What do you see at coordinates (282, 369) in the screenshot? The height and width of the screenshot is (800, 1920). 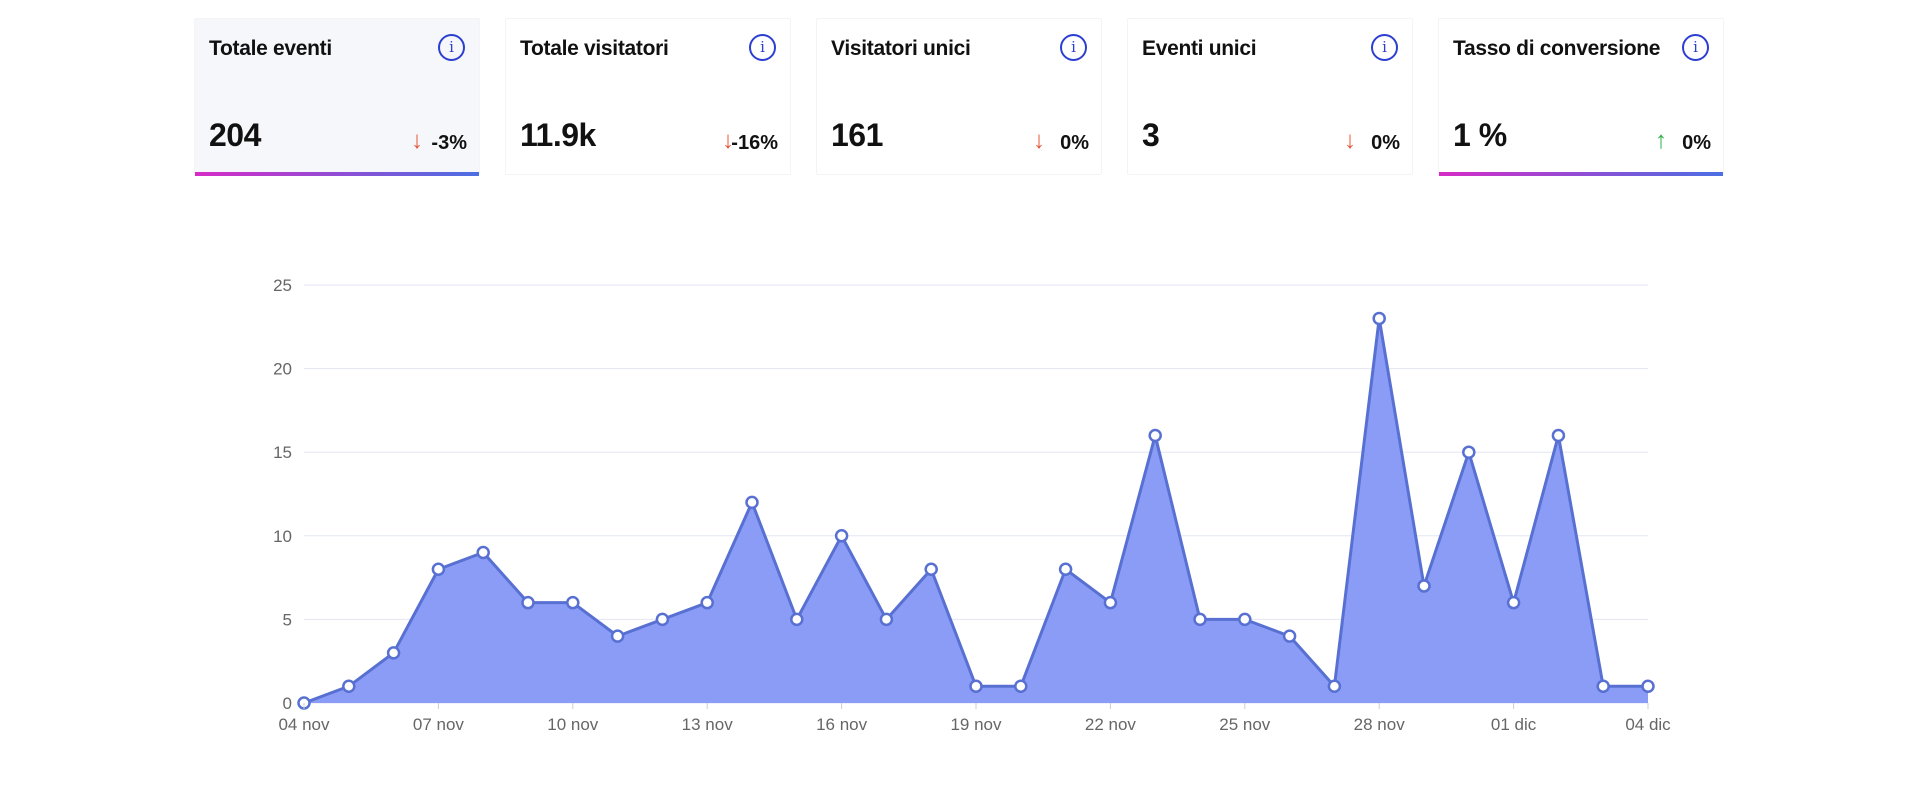 I see `y-tick-label: 20` at bounding box center [282, 369].